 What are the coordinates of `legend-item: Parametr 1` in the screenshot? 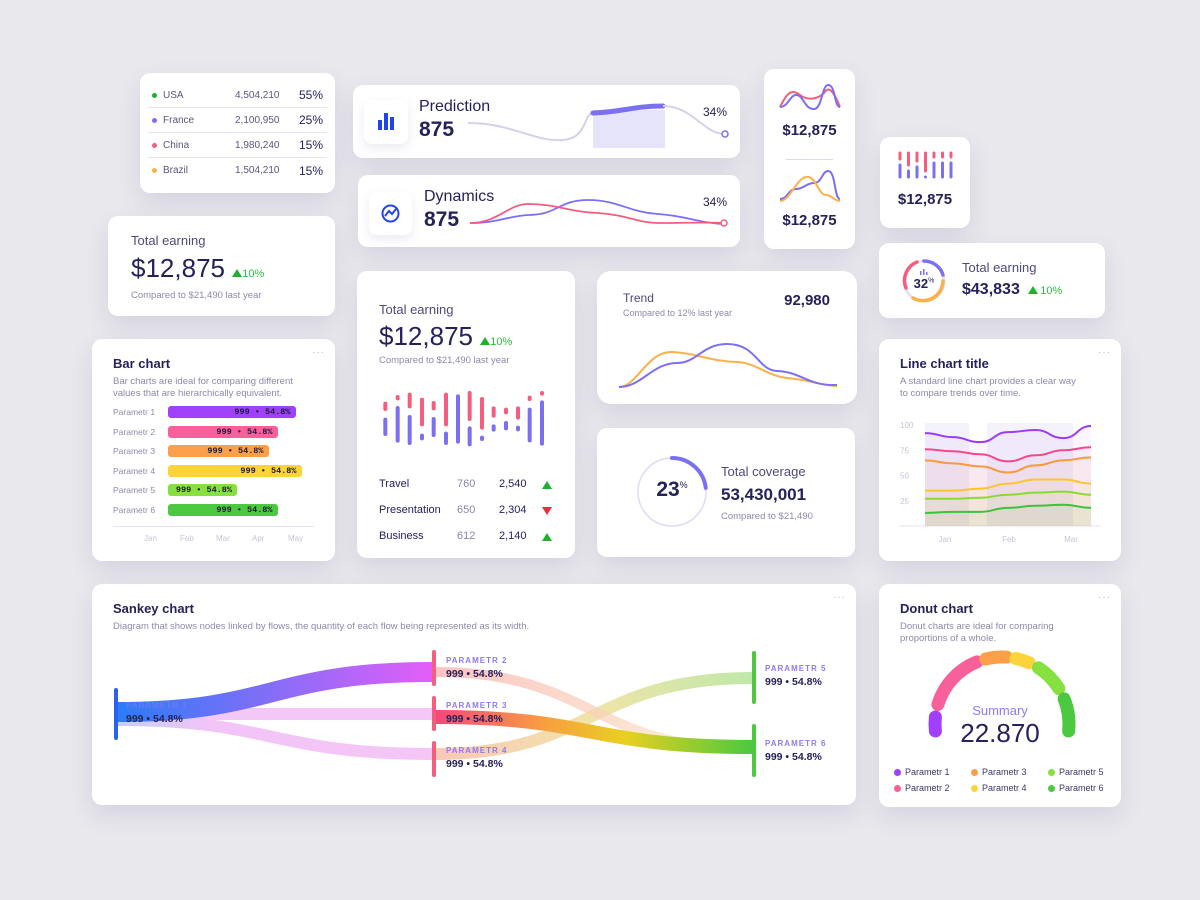 It's located at (922, 772).